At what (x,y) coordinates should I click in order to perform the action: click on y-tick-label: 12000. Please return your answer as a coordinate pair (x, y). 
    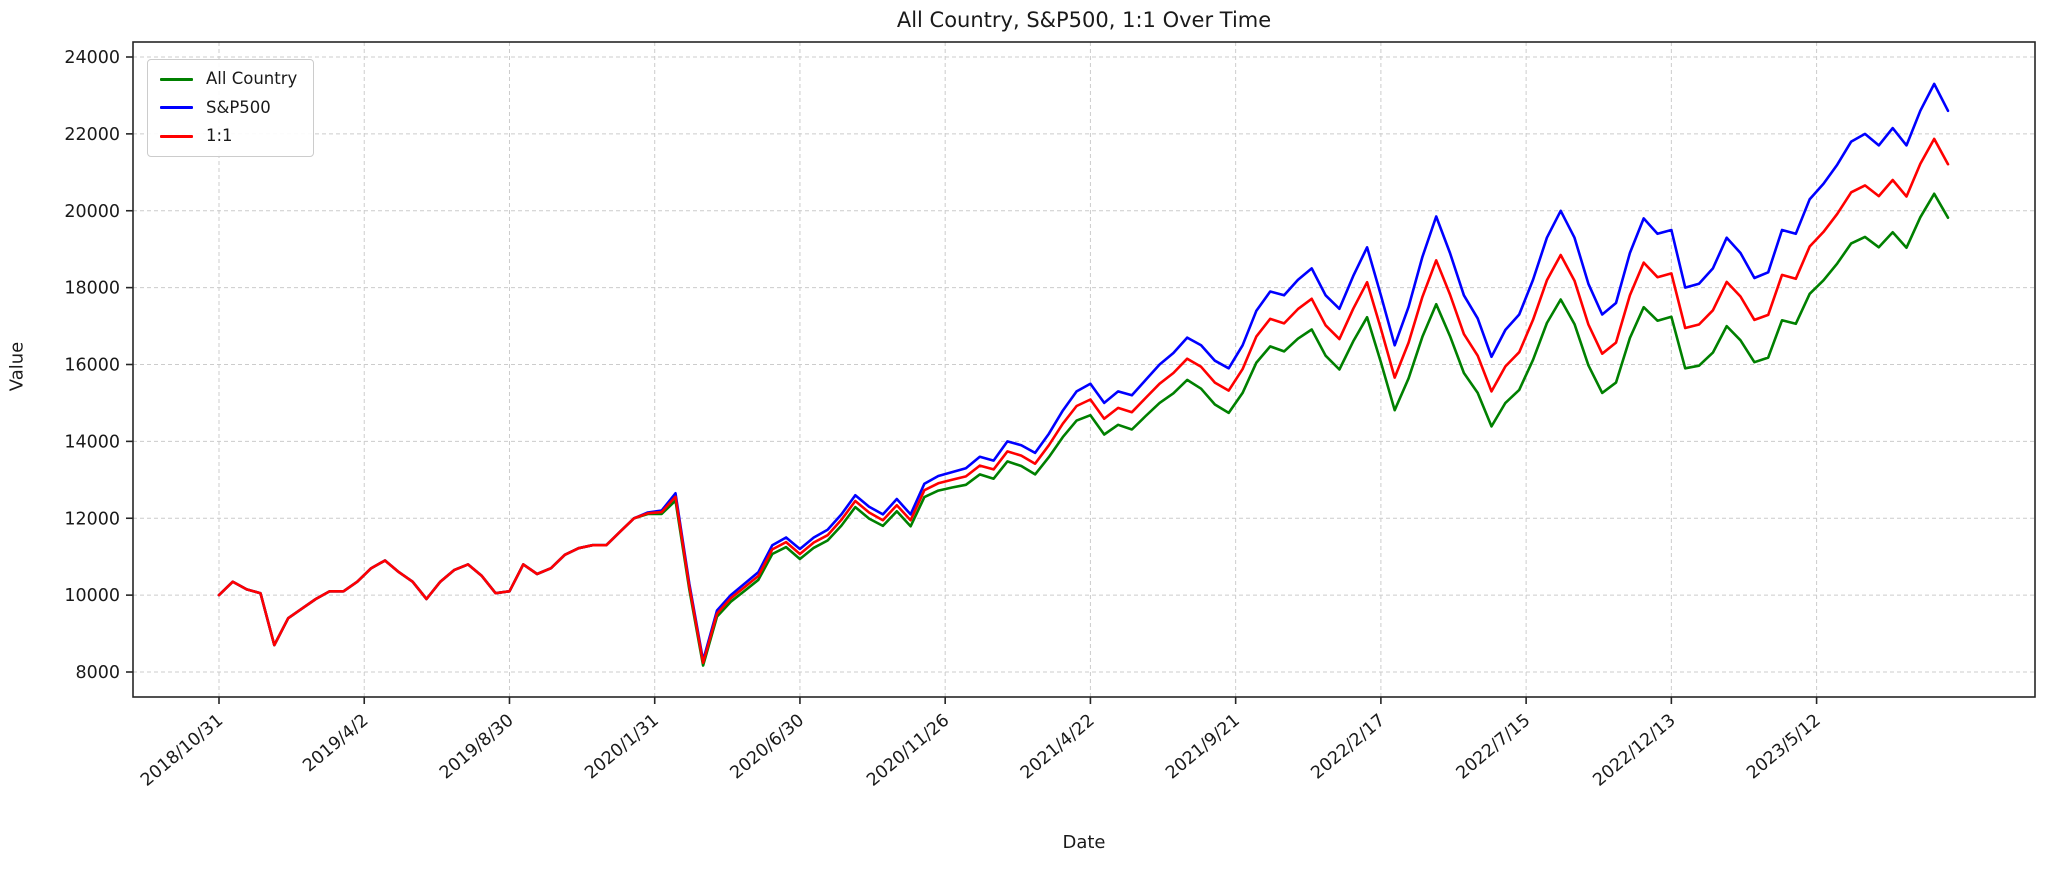
    Looking at the image, I should click on (92, 519).